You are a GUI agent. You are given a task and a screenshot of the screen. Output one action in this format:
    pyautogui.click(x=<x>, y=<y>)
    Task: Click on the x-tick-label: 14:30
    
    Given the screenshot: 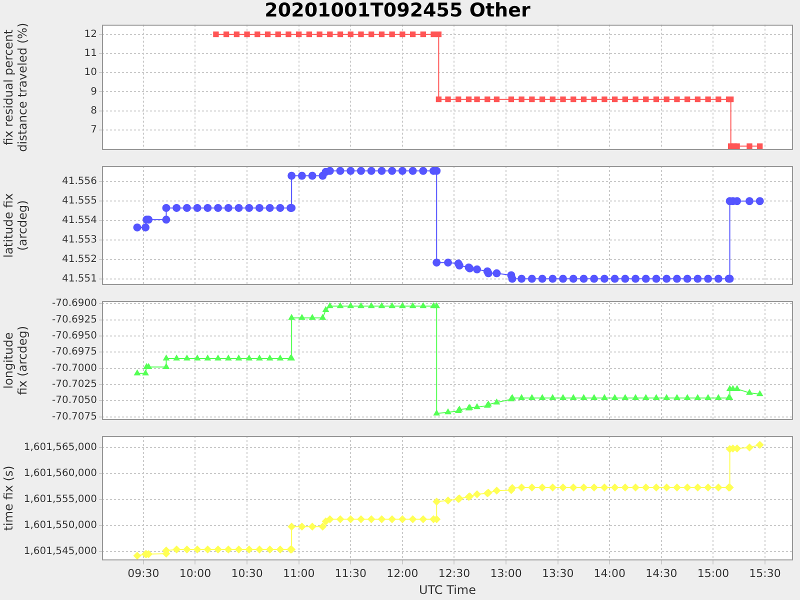 What is the action you would take?
    pyautogui.click(x=662, y=573)
    